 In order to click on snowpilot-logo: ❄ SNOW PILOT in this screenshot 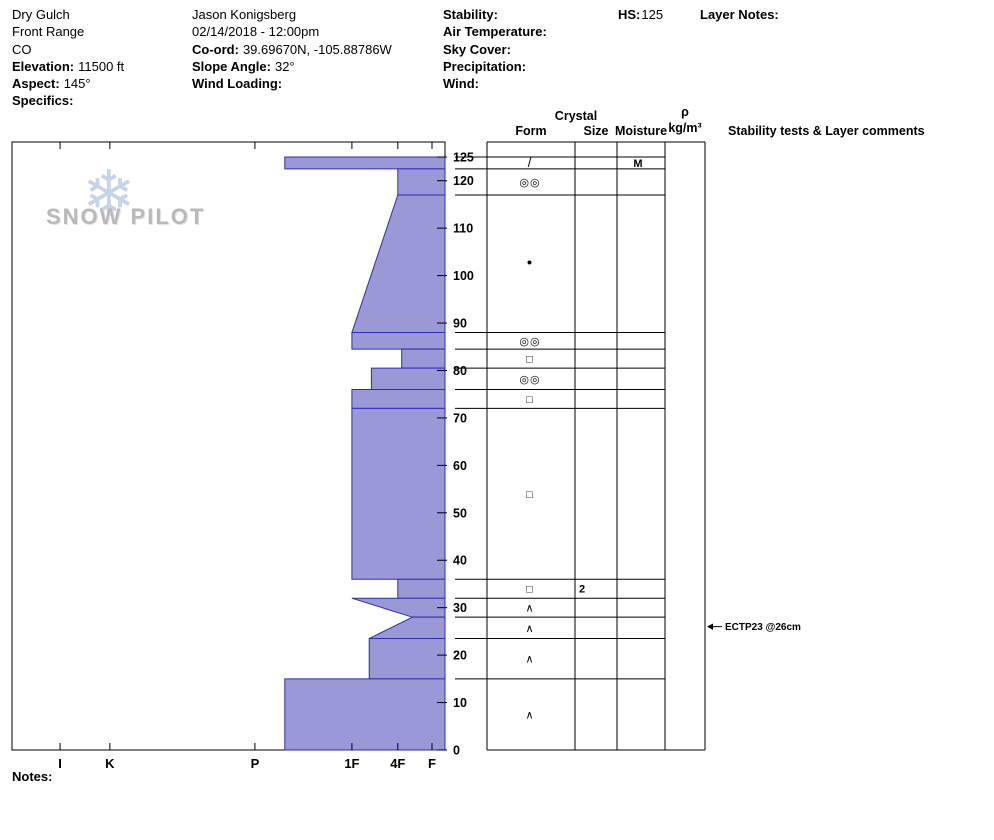, I will do `click(151, 205)`.